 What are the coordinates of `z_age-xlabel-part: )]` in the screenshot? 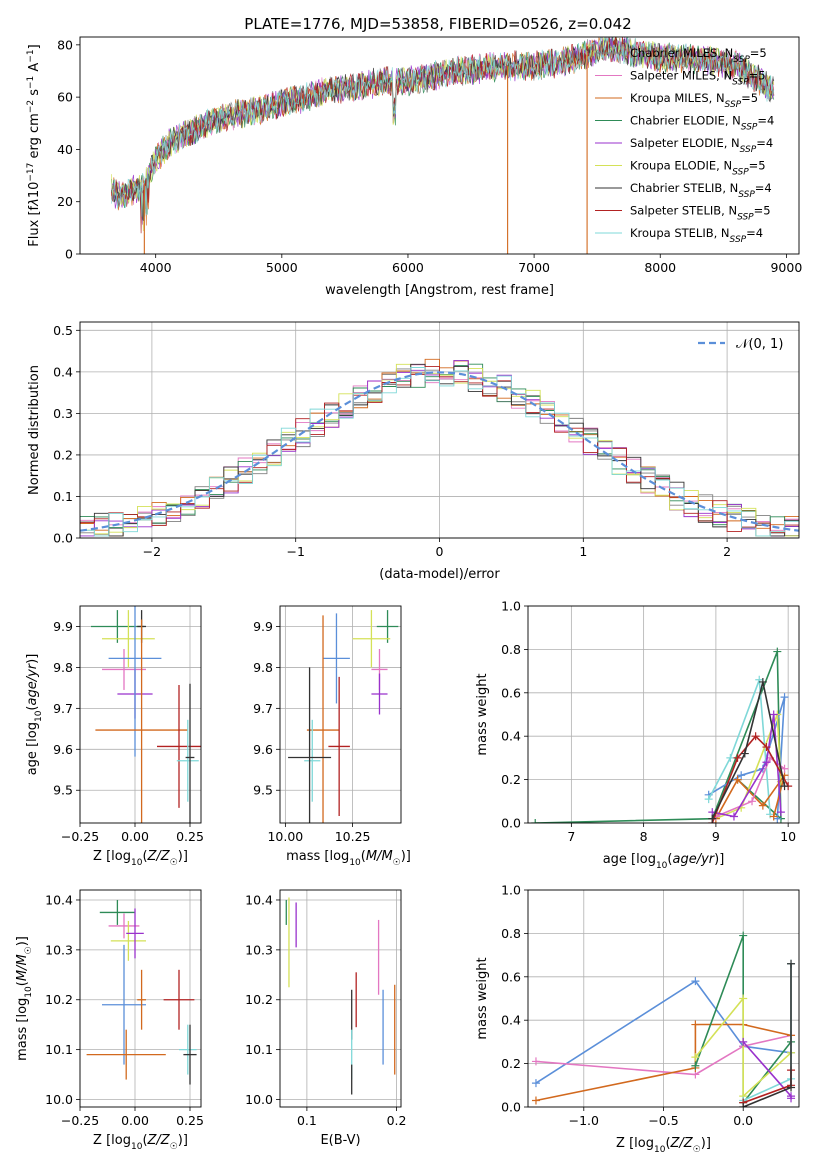 It's located at (183, 856).